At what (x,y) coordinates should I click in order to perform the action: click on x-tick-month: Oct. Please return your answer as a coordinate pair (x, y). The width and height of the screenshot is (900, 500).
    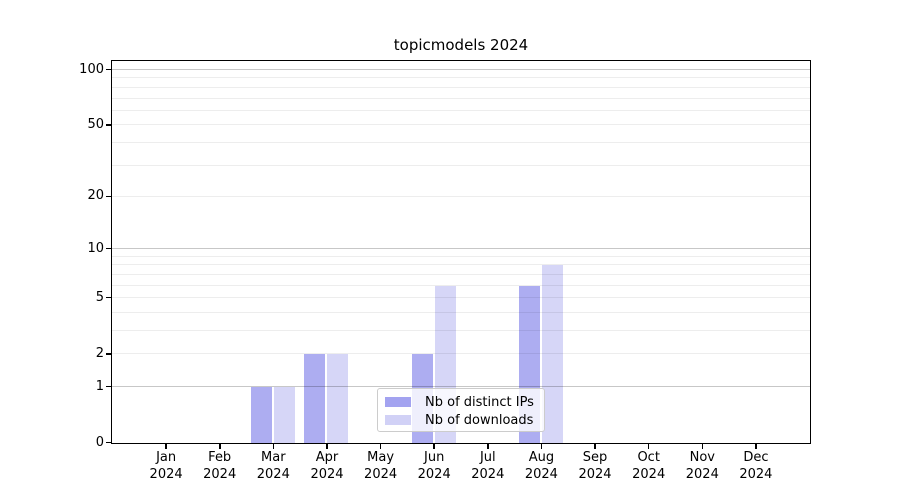
    Looking at the image, I should click on (648, 457).